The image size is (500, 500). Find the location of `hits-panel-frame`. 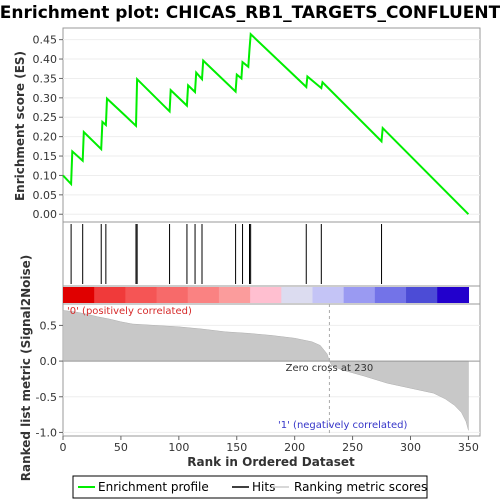

hits-panel-frame is located at coordinates (271, 254).